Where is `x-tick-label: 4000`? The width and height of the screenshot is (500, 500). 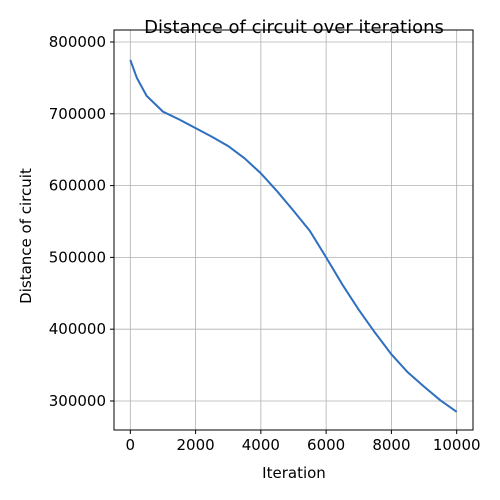
x-tick-label: 4000 is located at coordinates (261, 445).